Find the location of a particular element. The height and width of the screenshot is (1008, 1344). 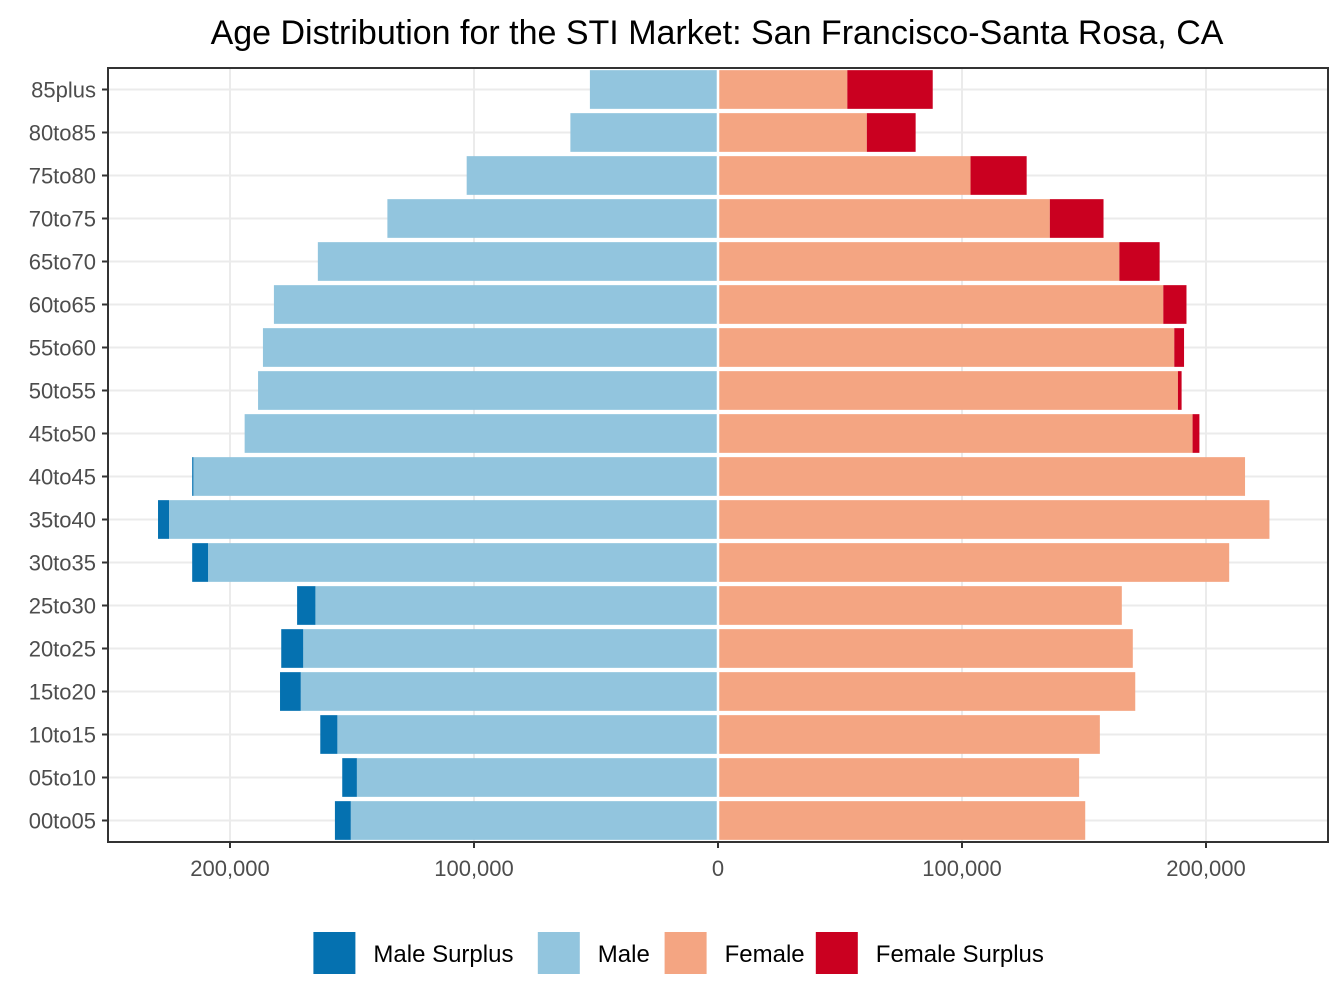

x-axis: 200,000 100,000 0 100,000 200,000 is located at coordinates (718, 861).